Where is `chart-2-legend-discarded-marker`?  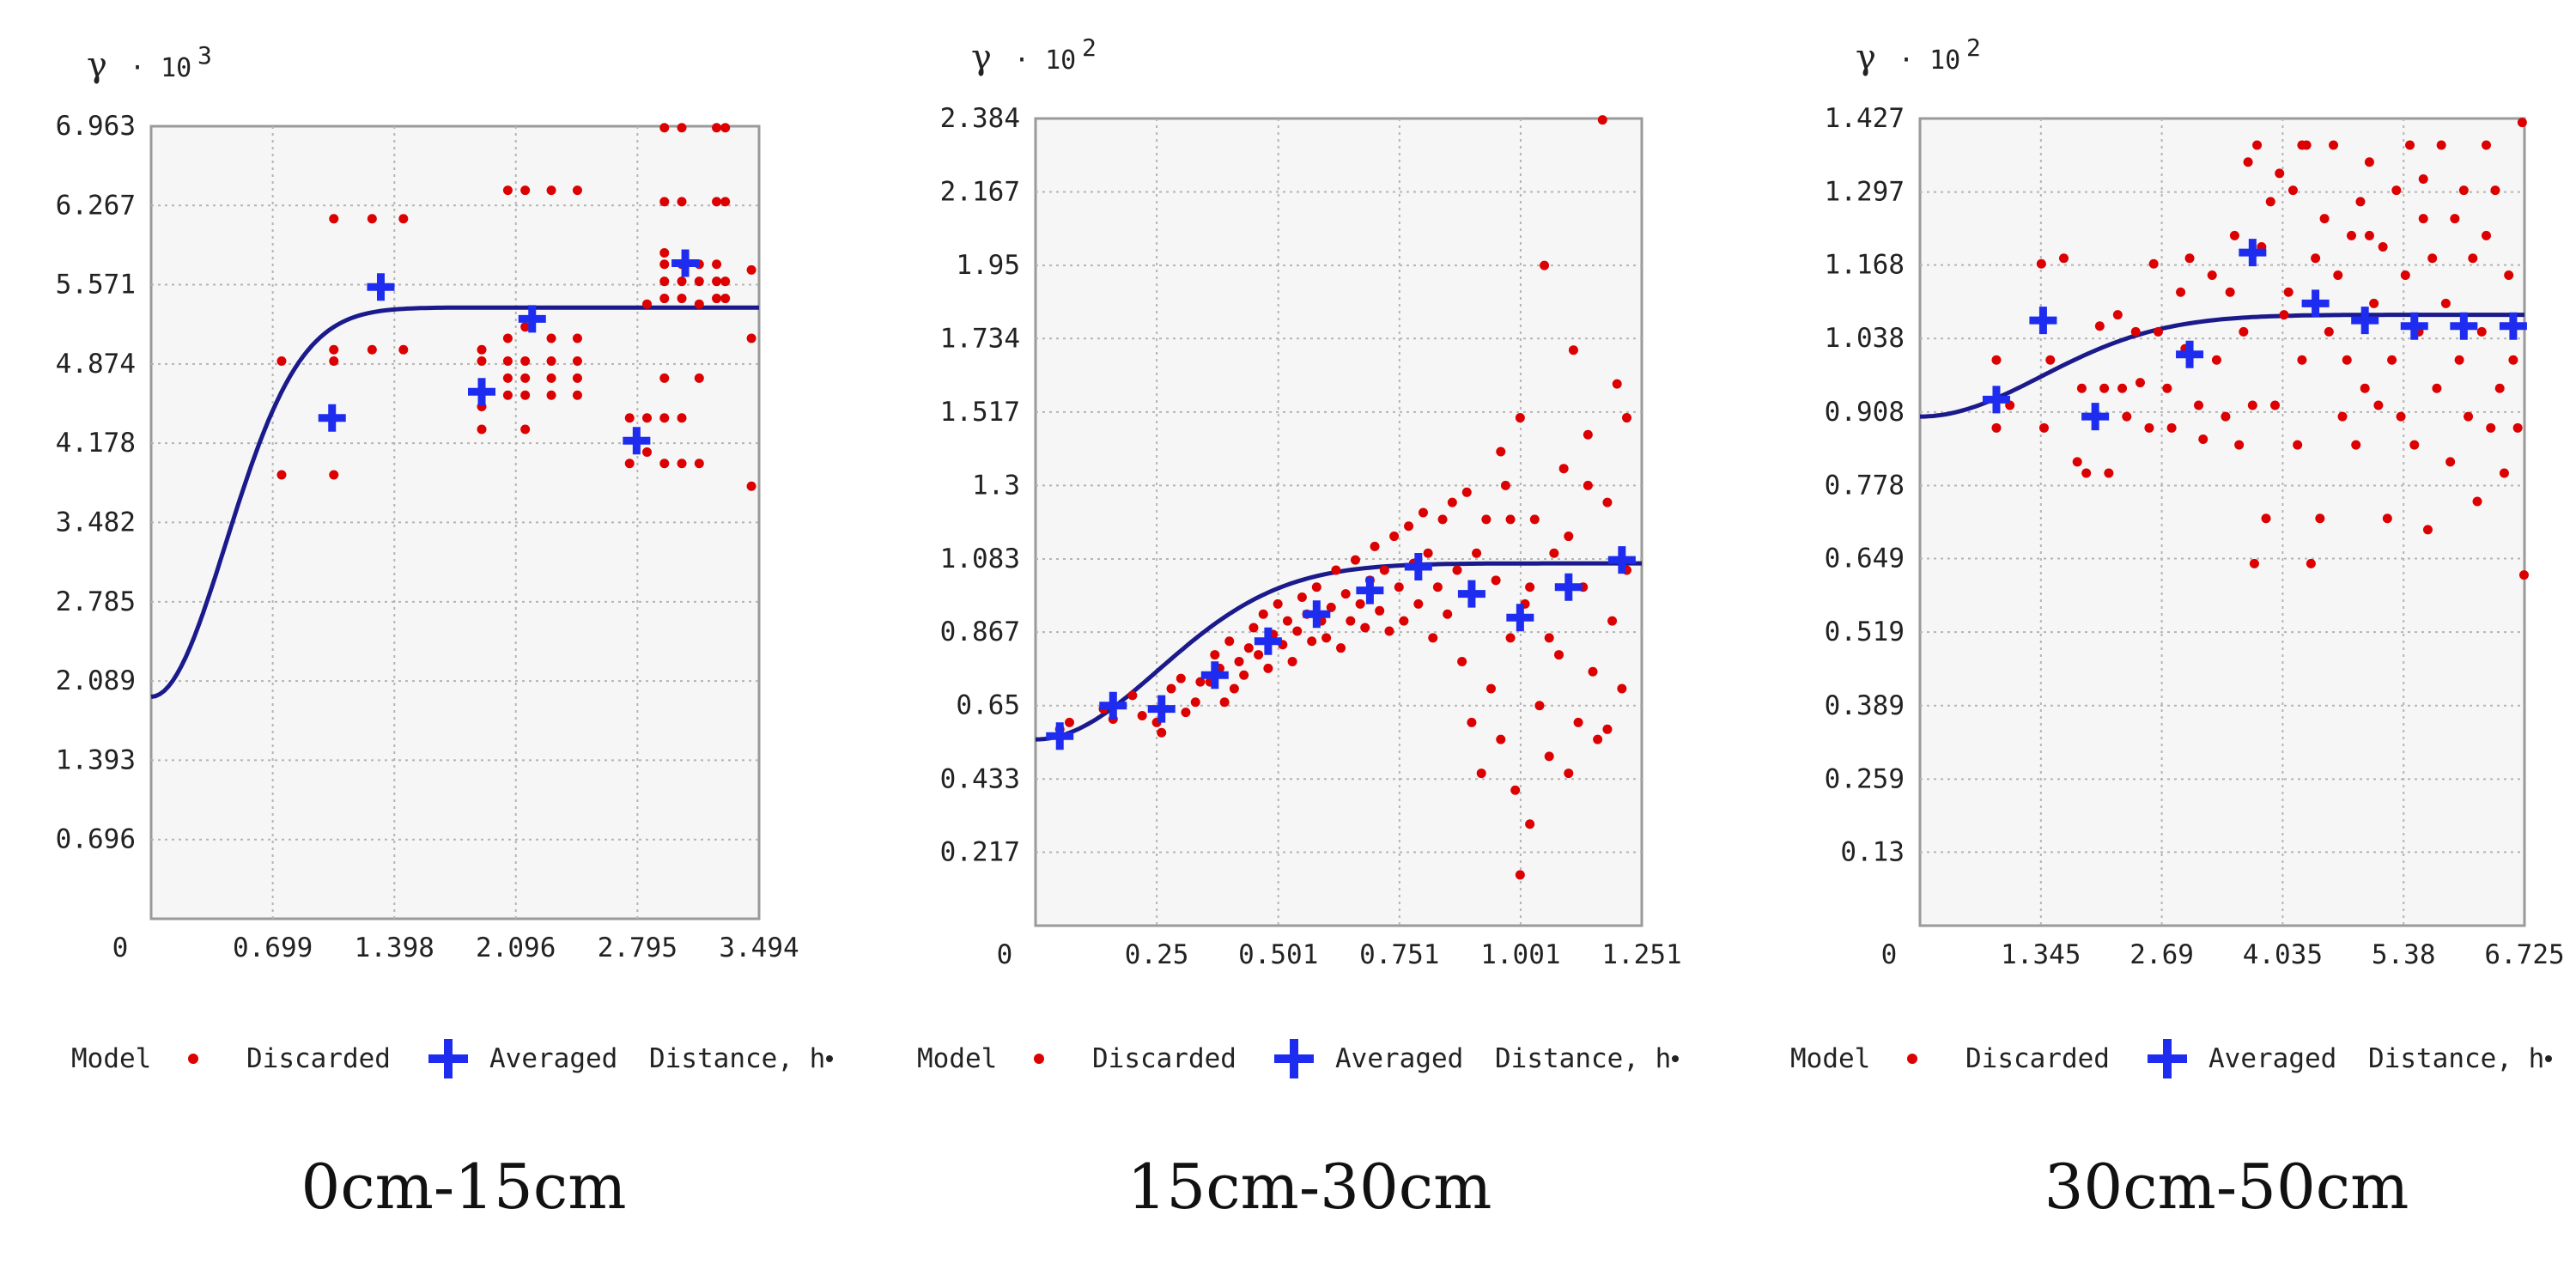
chart-2-legend-discarded-marker is located at coordinates (1039, 1059).